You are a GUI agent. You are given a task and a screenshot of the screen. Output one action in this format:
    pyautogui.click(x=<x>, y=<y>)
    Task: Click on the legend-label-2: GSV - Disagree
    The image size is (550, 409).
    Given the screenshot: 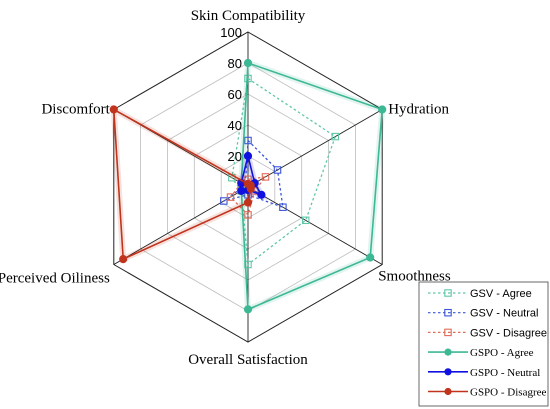 What is the action you would take?
    pyautogui.click(x=508, y=333)
    